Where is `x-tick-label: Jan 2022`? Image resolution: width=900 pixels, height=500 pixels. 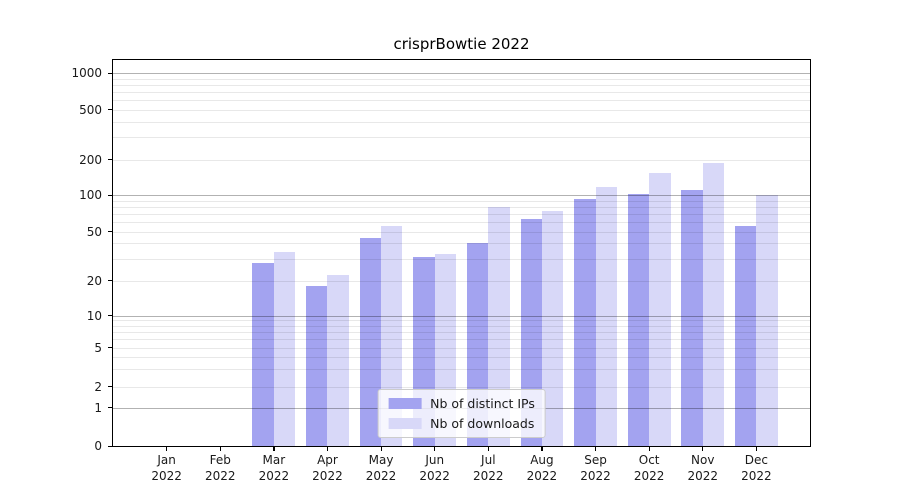
x-tick-label: Jan 2022 is located at coordinates (166, 468).